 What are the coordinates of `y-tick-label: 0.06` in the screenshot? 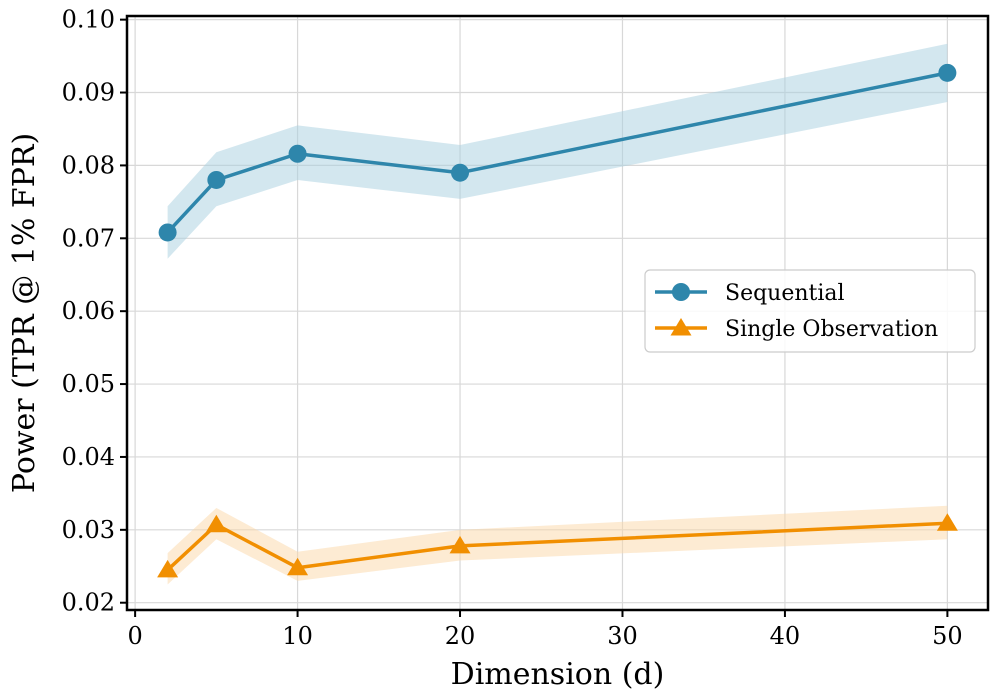 It's located at (88, 311).